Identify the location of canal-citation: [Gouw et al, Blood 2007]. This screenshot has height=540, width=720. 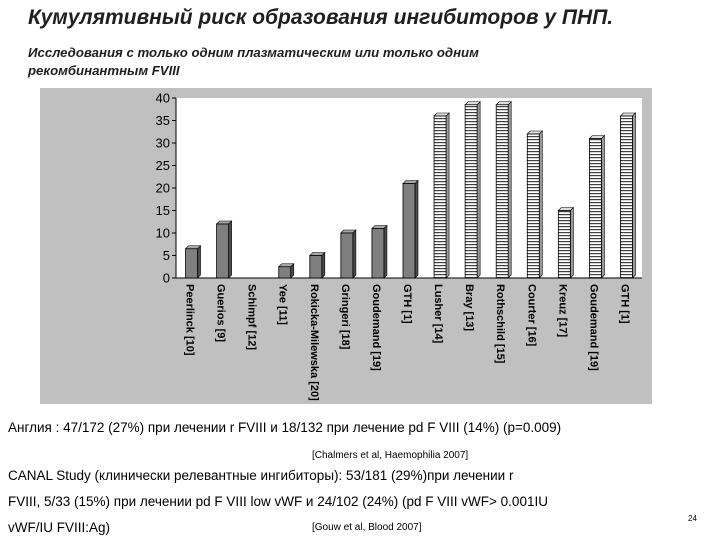
(367, 527).